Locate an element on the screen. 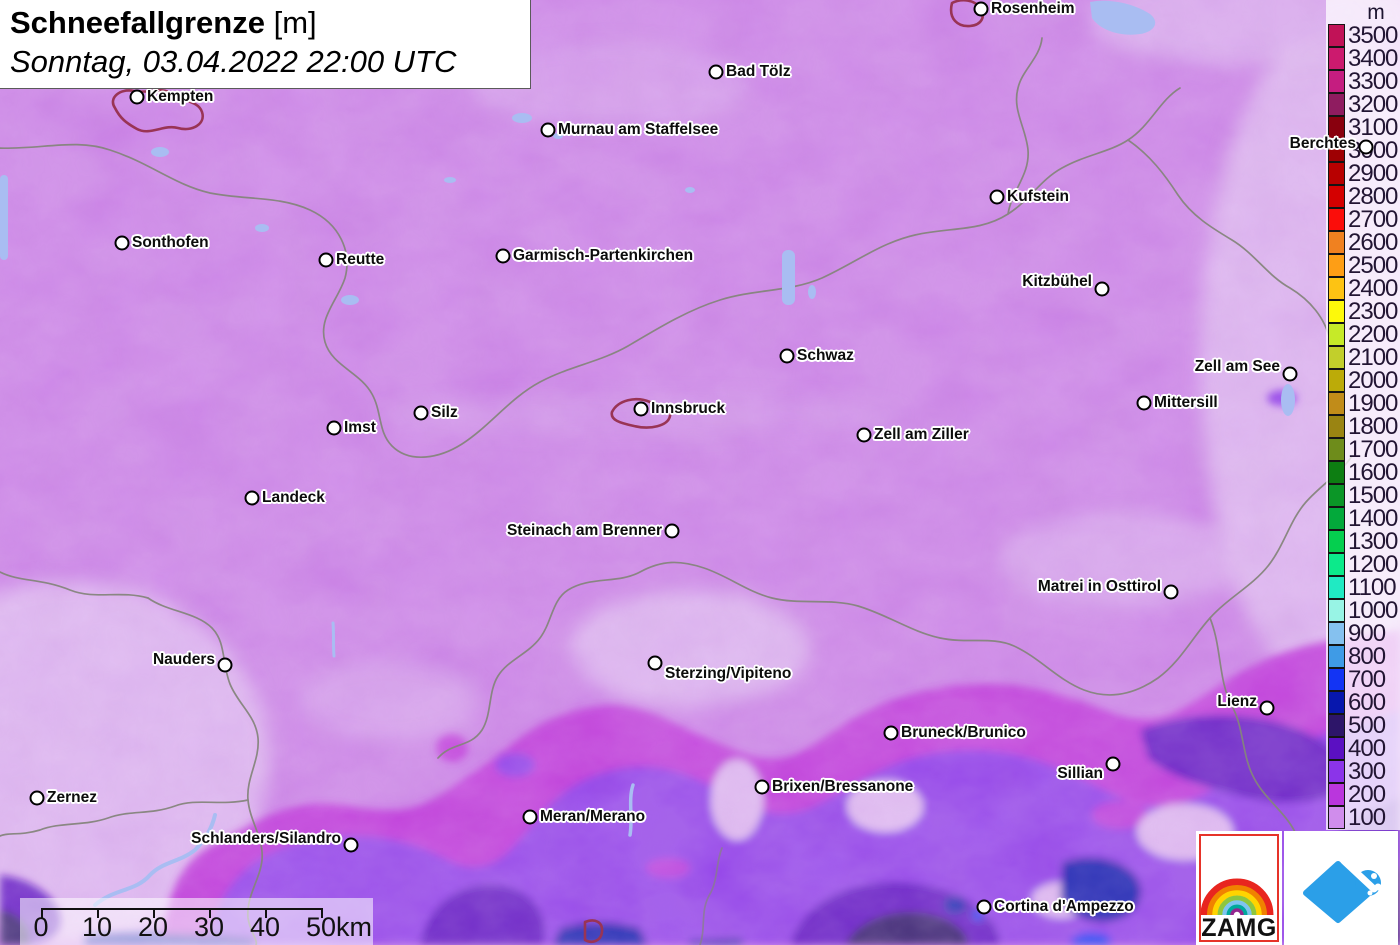  city-label: Landeck is located at coordinates (293, 497).